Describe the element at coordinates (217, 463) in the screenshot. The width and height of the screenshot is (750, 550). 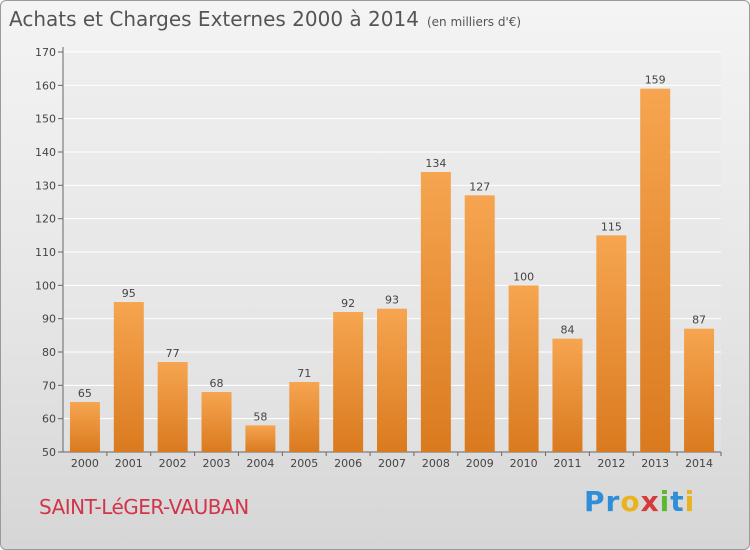
I see `x-tick-label: 2003` at that location.